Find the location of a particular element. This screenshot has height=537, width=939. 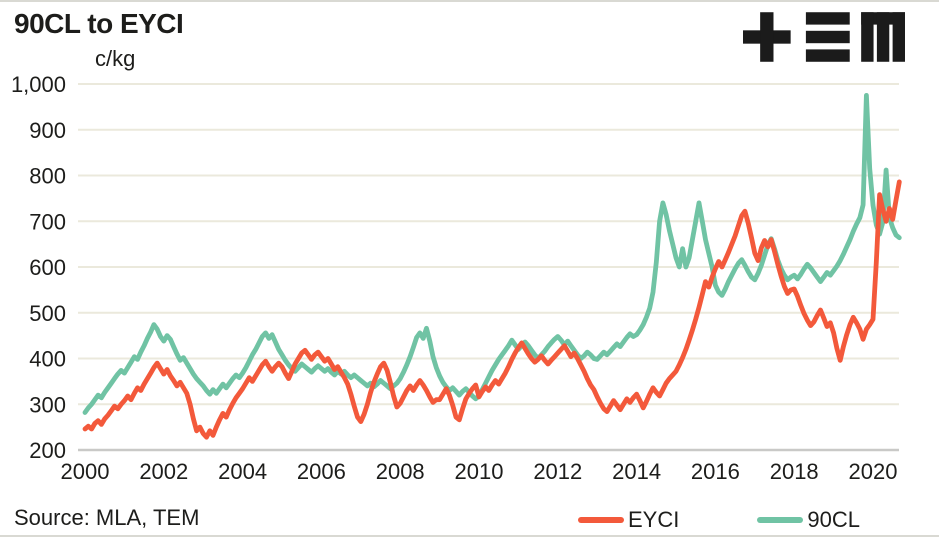

tem-logo is located at coordinates (824, 37).